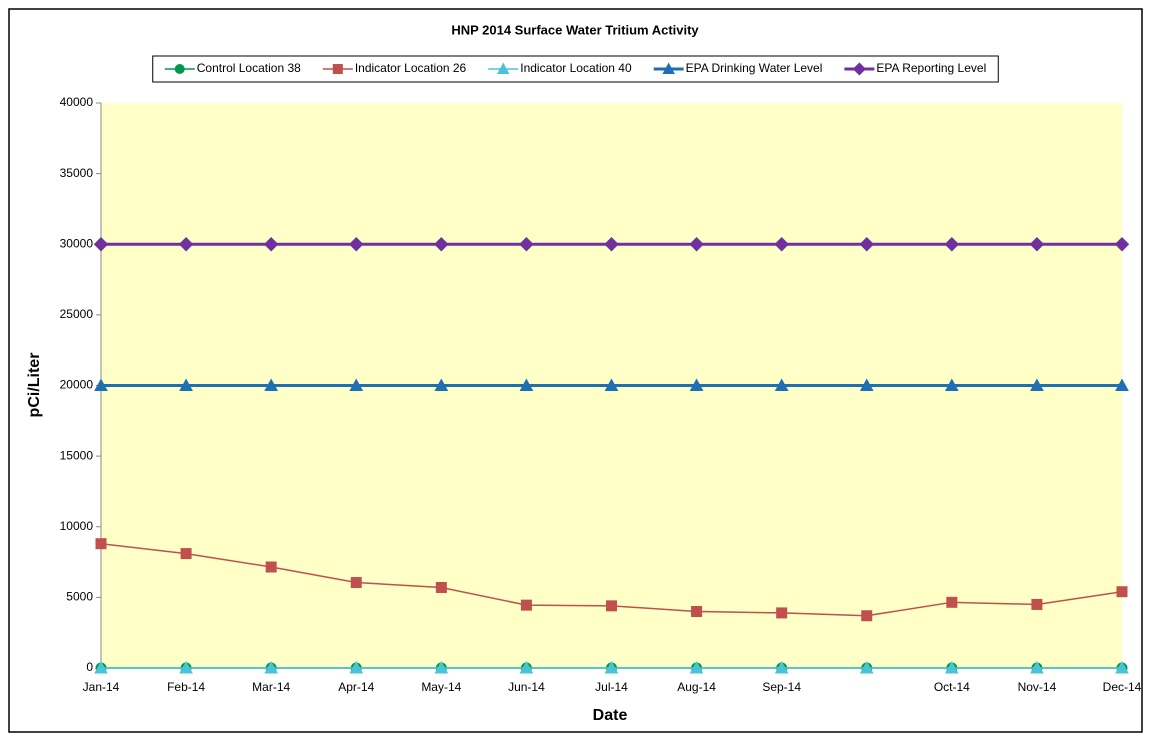 This screenshot has height=740, width=1151. What do you see at coordinates (611, 687) in the screenshot?
I see `x-tick-label: Jul-14` at bounding box center [611, 687].